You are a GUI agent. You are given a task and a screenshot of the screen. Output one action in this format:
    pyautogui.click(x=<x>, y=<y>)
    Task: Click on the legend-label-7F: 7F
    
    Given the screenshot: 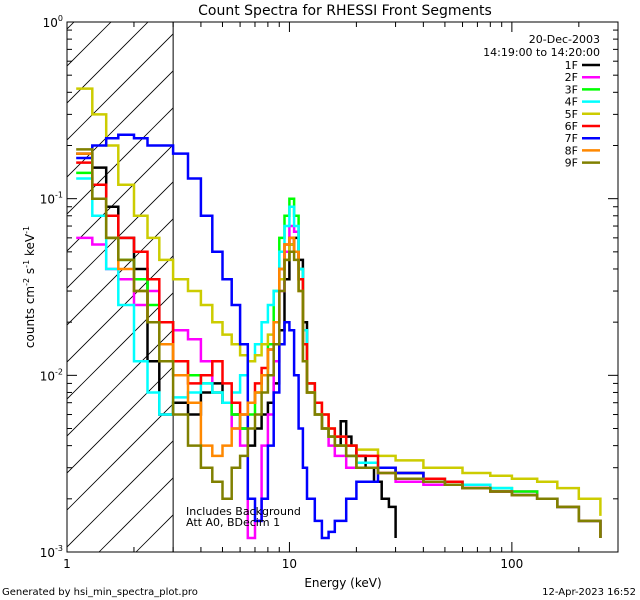 What is the action you would take?
    pyautogui.click(x=571, y=138)
    